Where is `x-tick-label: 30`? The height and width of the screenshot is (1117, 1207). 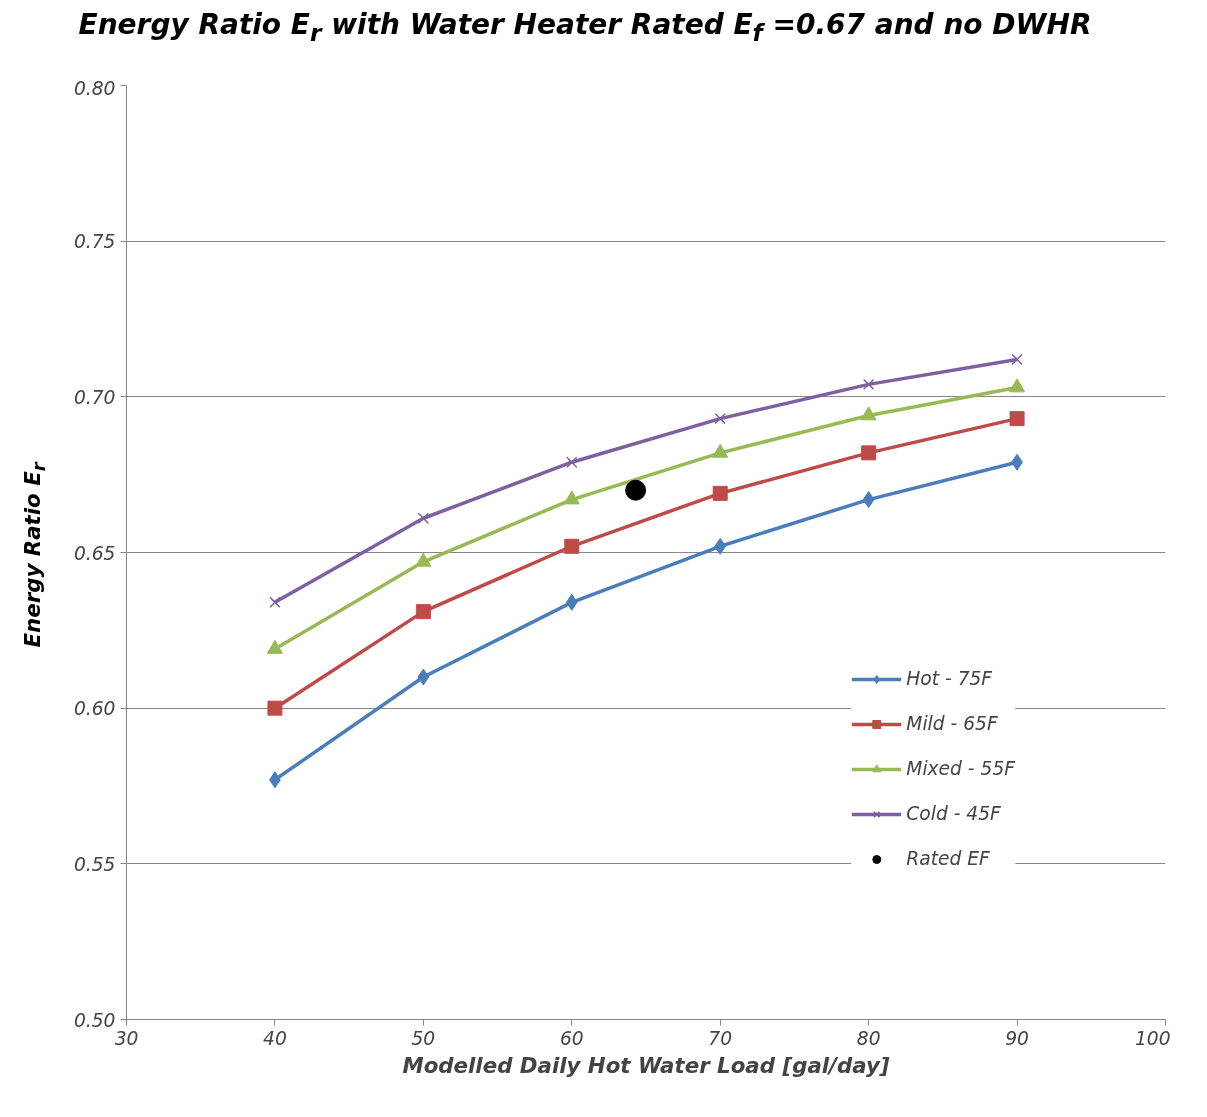 x-tick-label: 30 is located at coordinates (126, 1038).